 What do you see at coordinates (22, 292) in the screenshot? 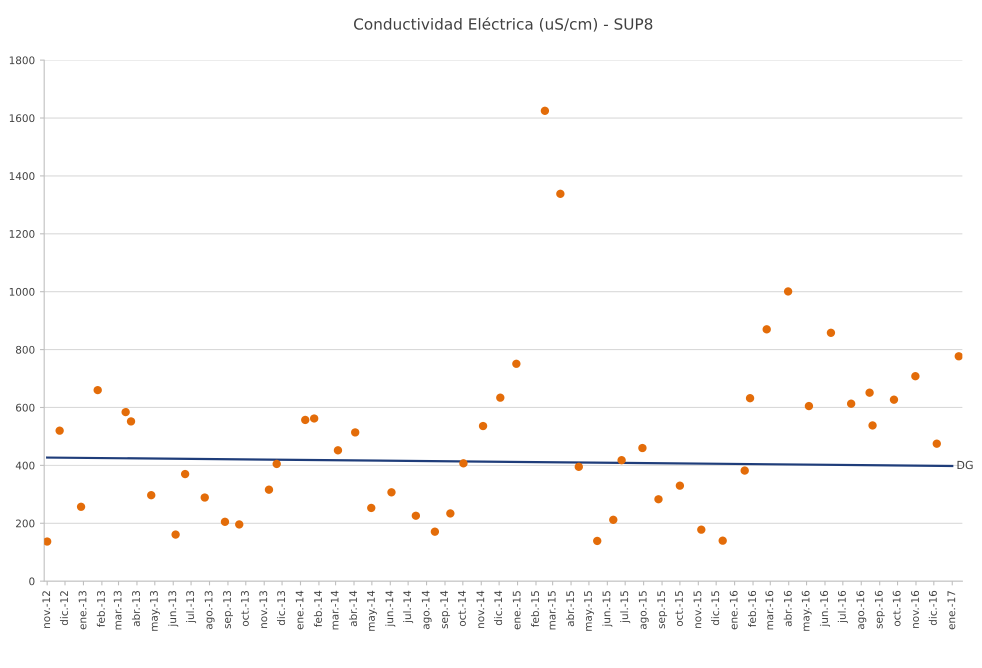
I see `y-tick-label: 1000` at bounding box center [22, 292].